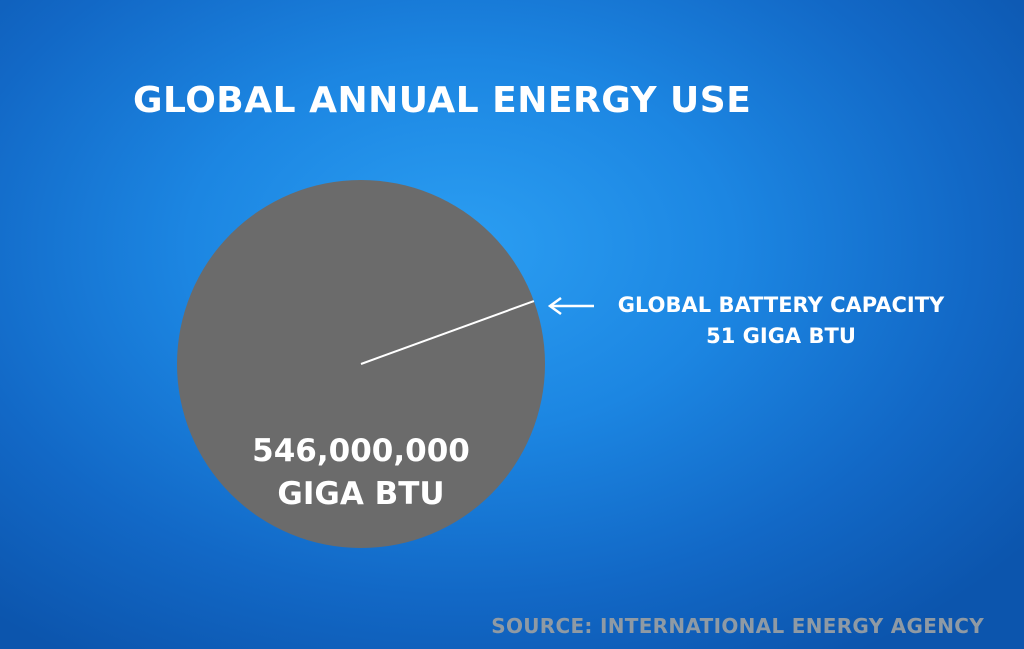  Describe the element at coordinates (361, 494) in the screenshot. I see `energy-use-unit: GIGA BTU` at that location.